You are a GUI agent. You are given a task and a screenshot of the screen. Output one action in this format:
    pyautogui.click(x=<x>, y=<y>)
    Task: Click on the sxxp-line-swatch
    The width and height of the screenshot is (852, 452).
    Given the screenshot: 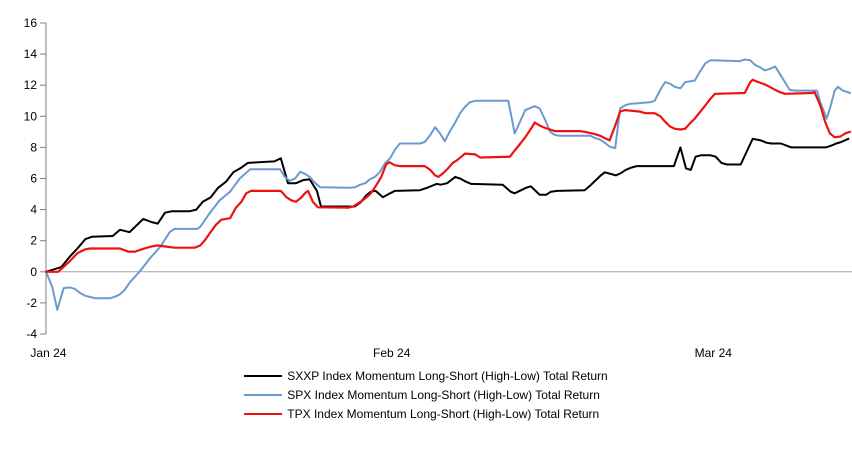 What is the action you would take?
    pyautogui.click(x=263, y=376)
    